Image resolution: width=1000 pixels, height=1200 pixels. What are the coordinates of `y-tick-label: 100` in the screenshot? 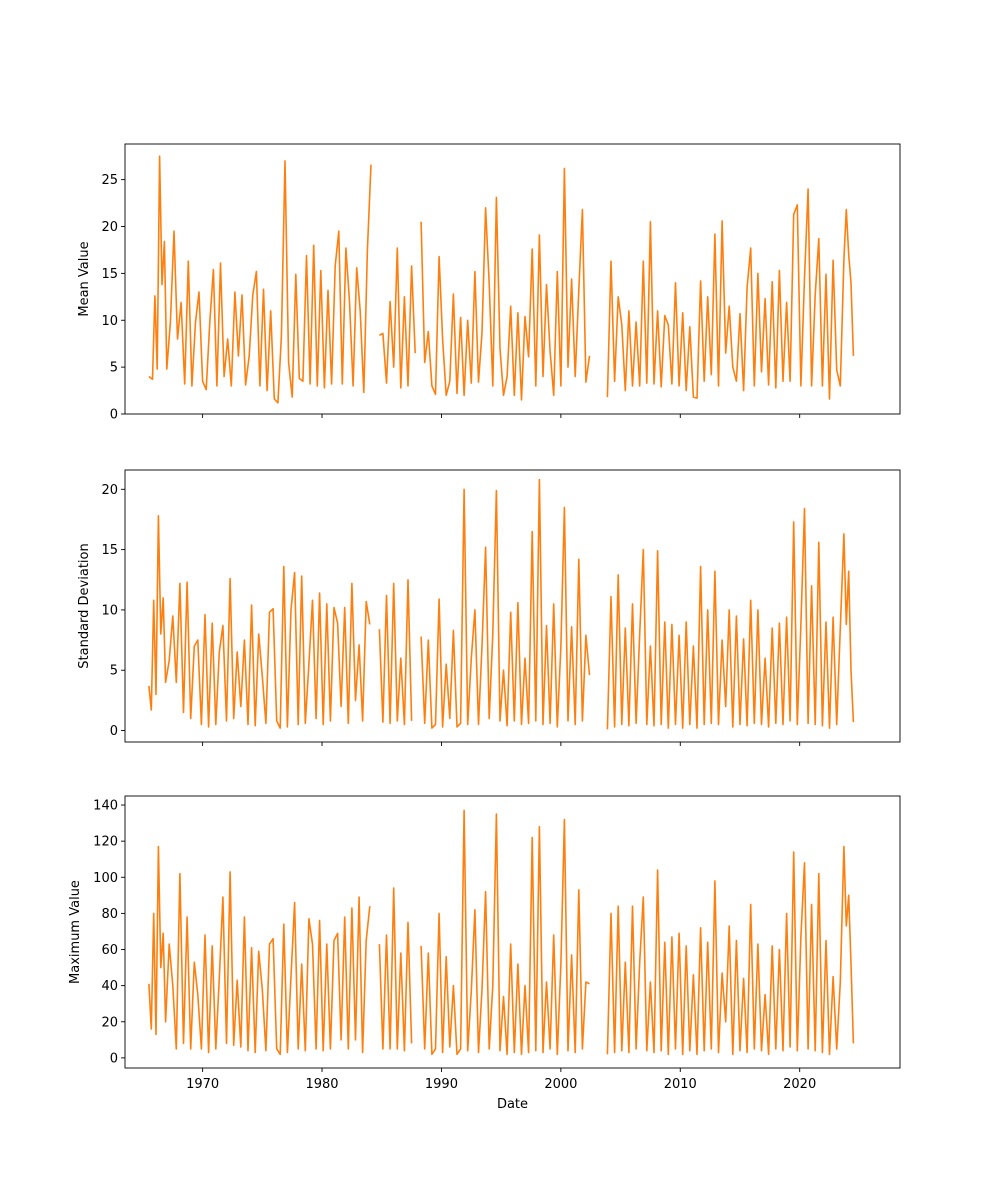 It's located at (105, 878).